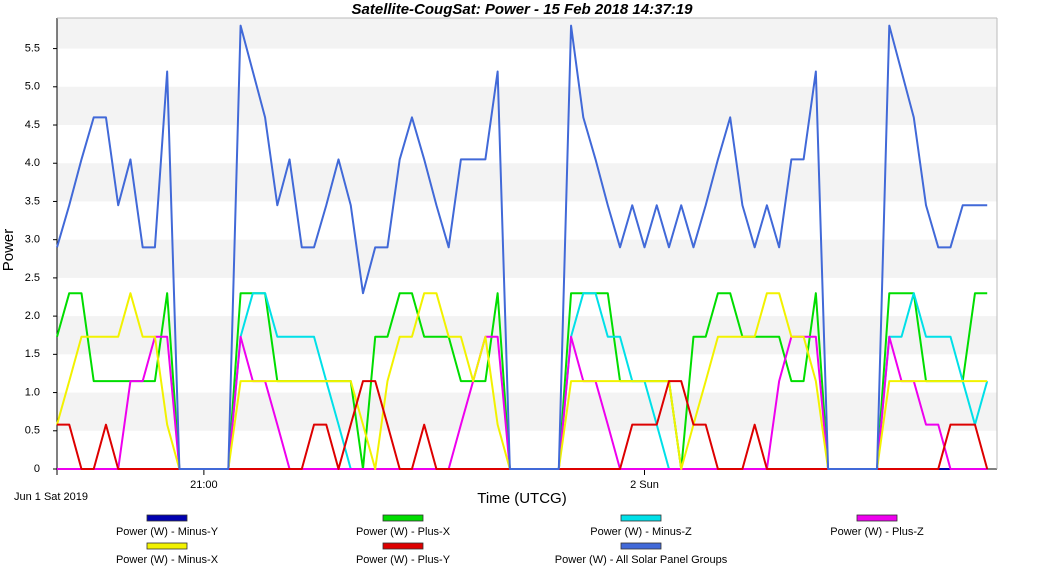  I want to click on y-tick-label: 1.0, so click(32, 392).